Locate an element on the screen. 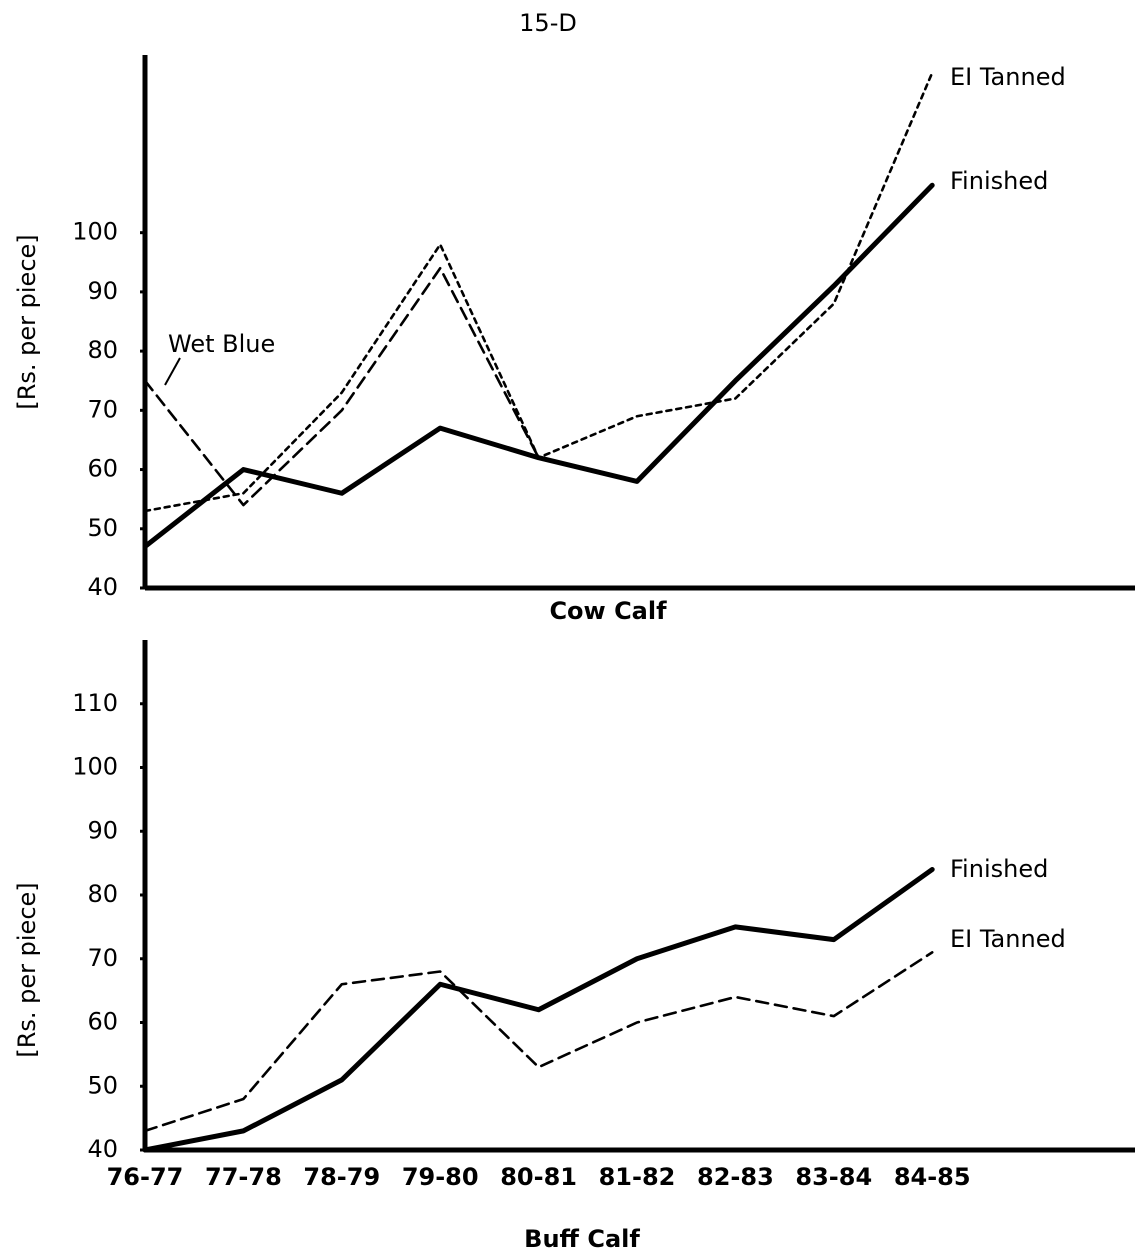 This screenshot has height=1258, width=1139. x-tick-label: 84-85 is located at coordinates (932, 1177).